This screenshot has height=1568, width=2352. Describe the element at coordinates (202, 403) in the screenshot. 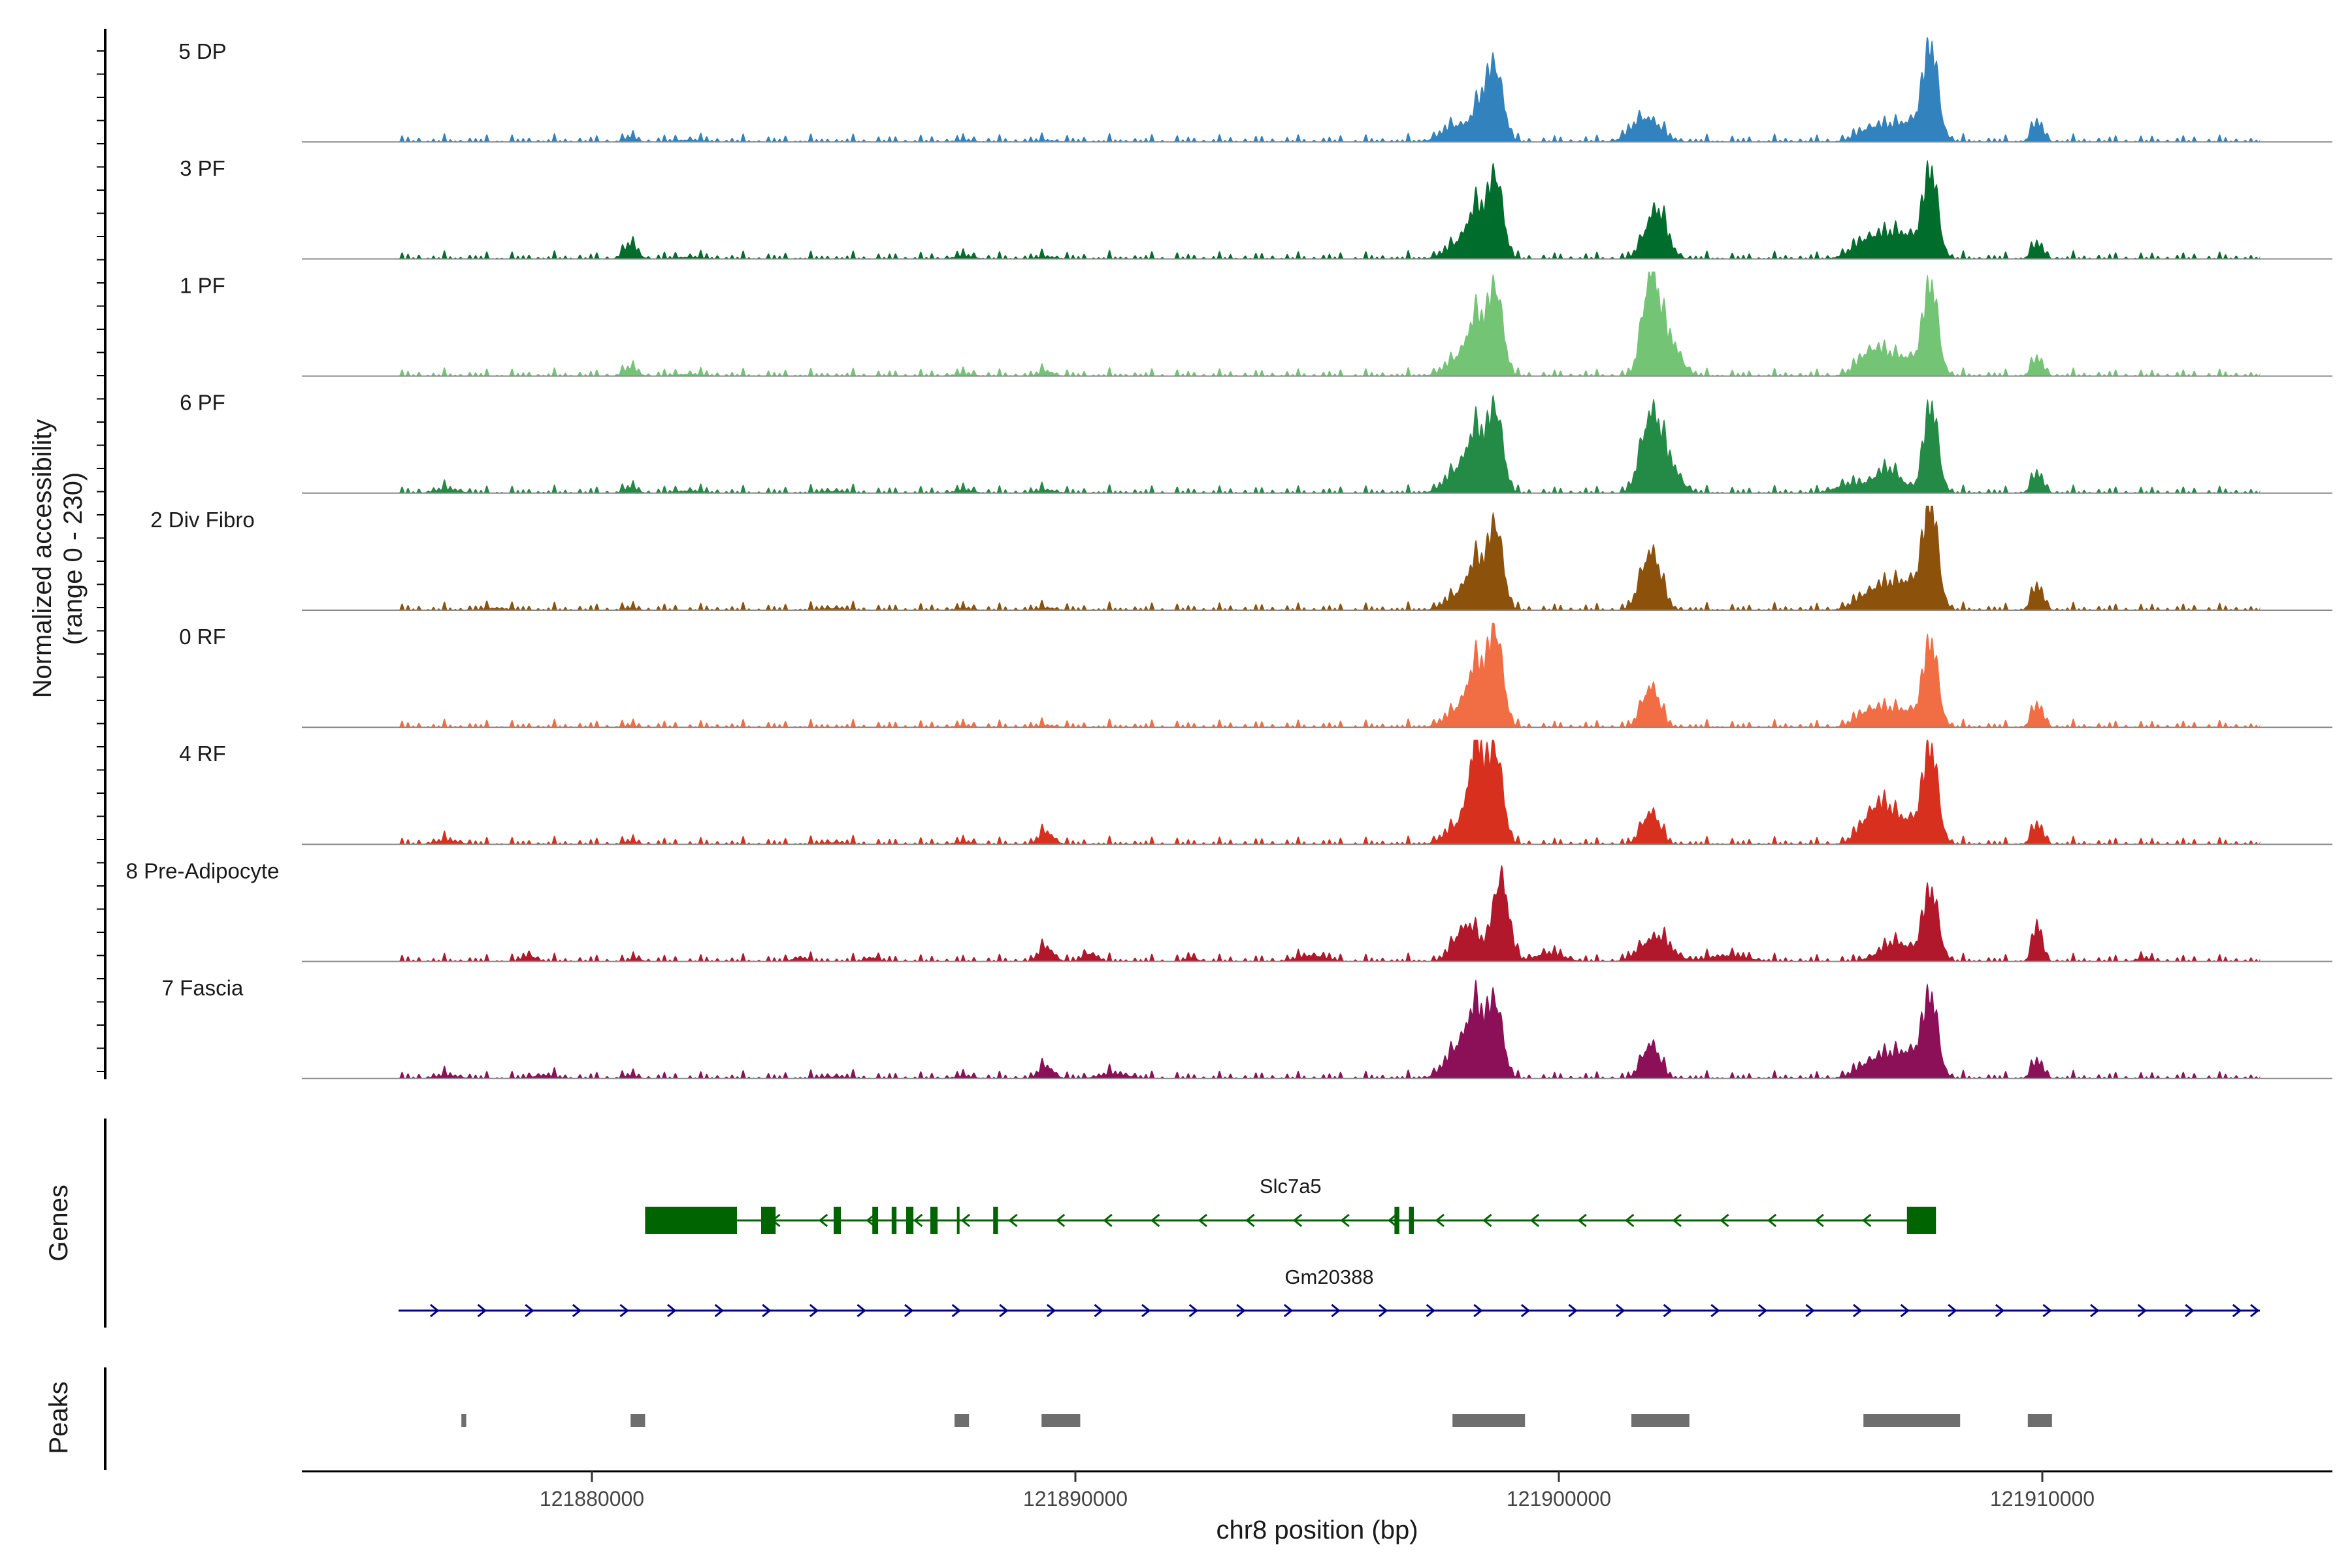

I see `track-label: 6 PF` at that location.